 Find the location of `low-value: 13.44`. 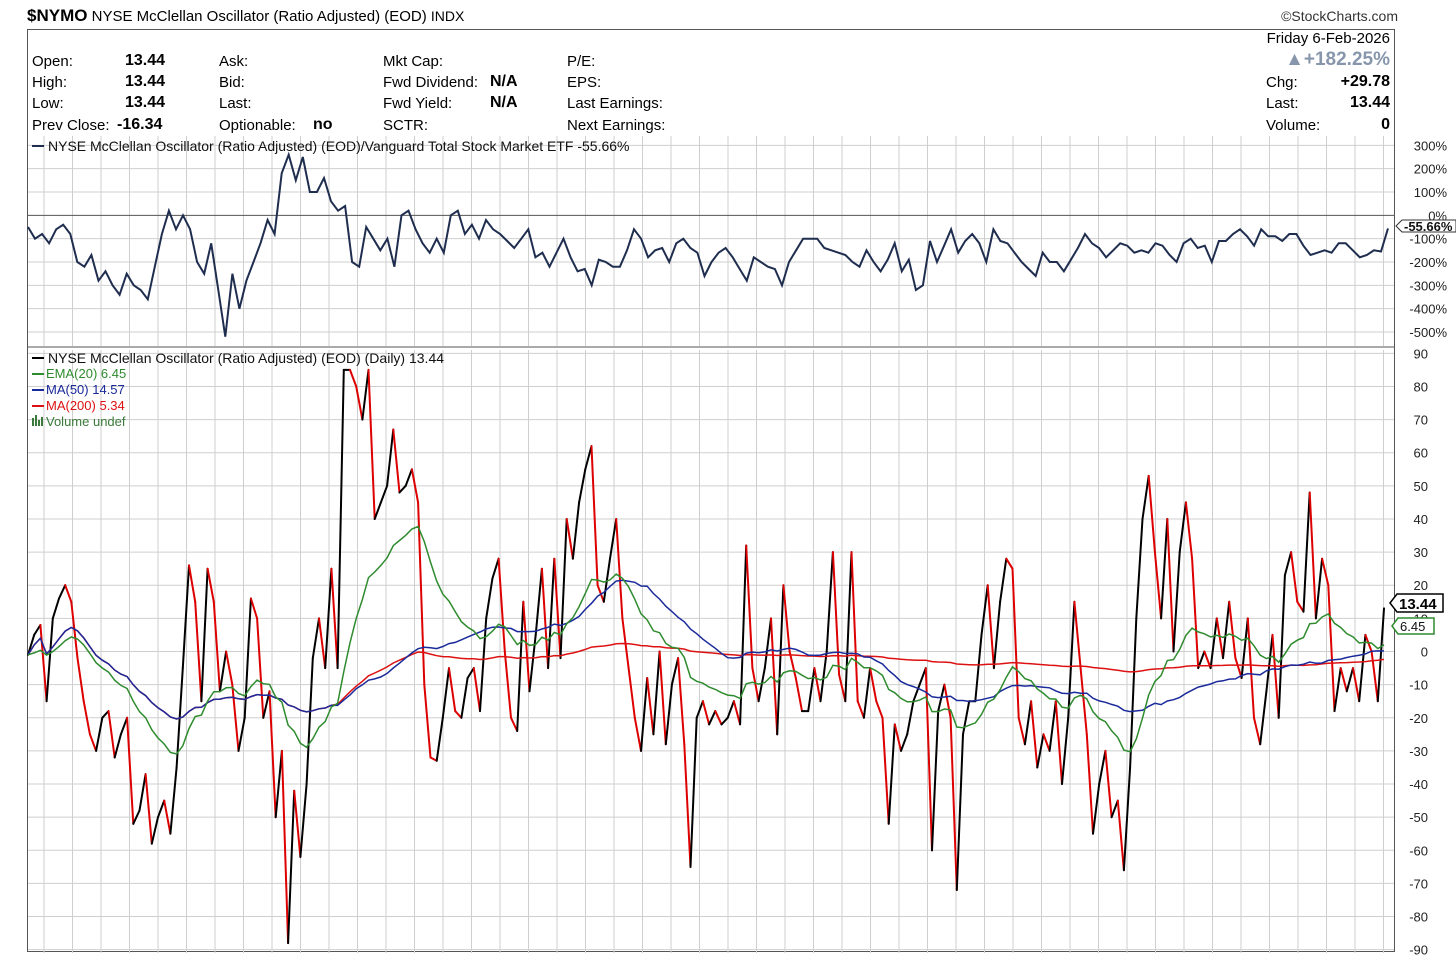

low-value: 13.44 is located at coordinates (145, 102).